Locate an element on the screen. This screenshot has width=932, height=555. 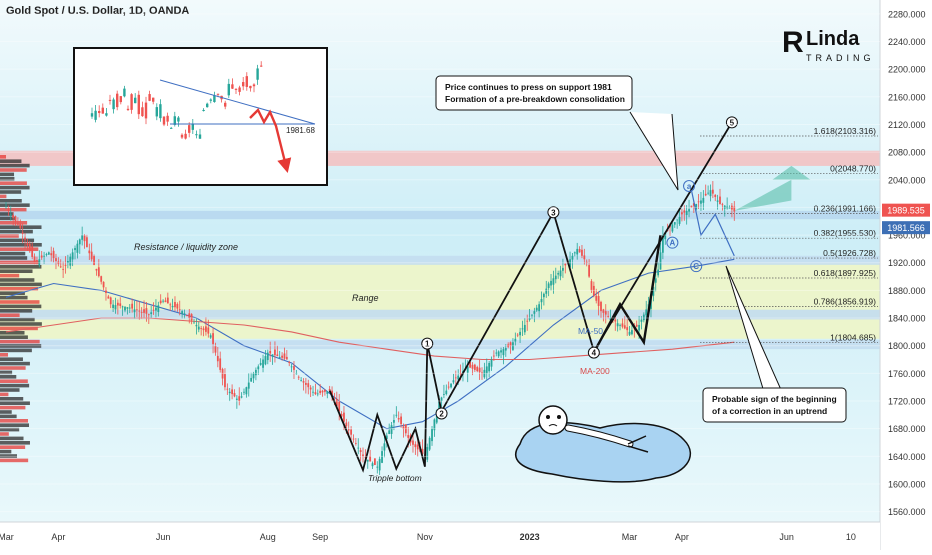
range-label: Range is located at coordinates (365, 298).